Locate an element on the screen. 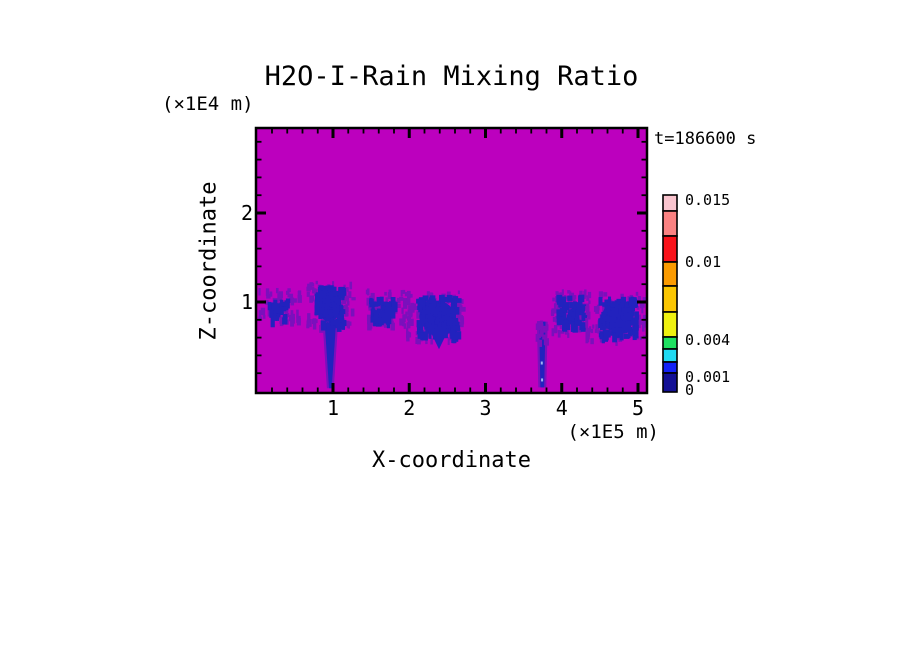  x-tick-label: 3 is located at coordinates (485, 408).